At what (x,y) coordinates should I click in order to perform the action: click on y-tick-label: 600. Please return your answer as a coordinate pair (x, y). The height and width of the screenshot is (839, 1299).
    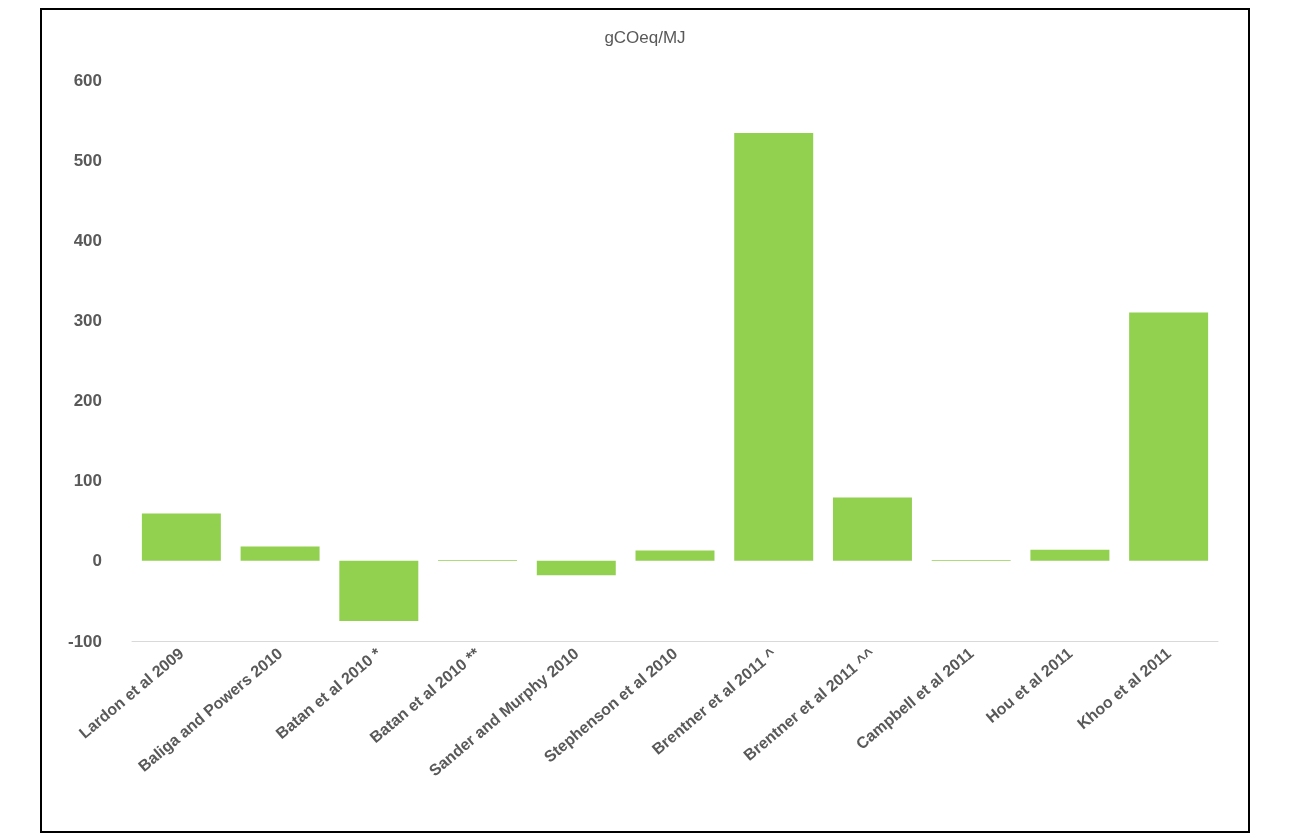
    Looking at the image, I should click on (87, 80).